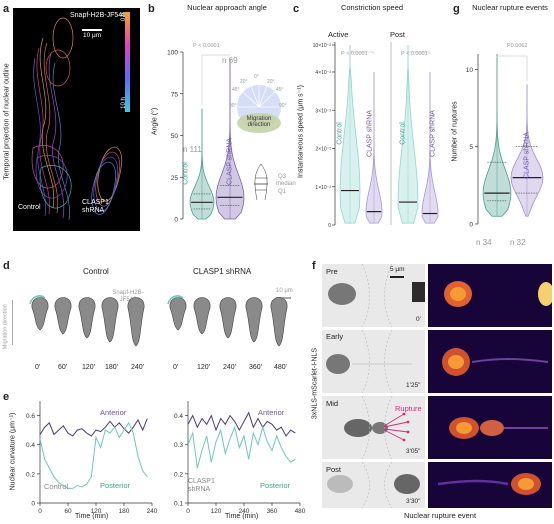  I want to click on c-ytick-label-3: 3×10⁻², so click(323, 111).